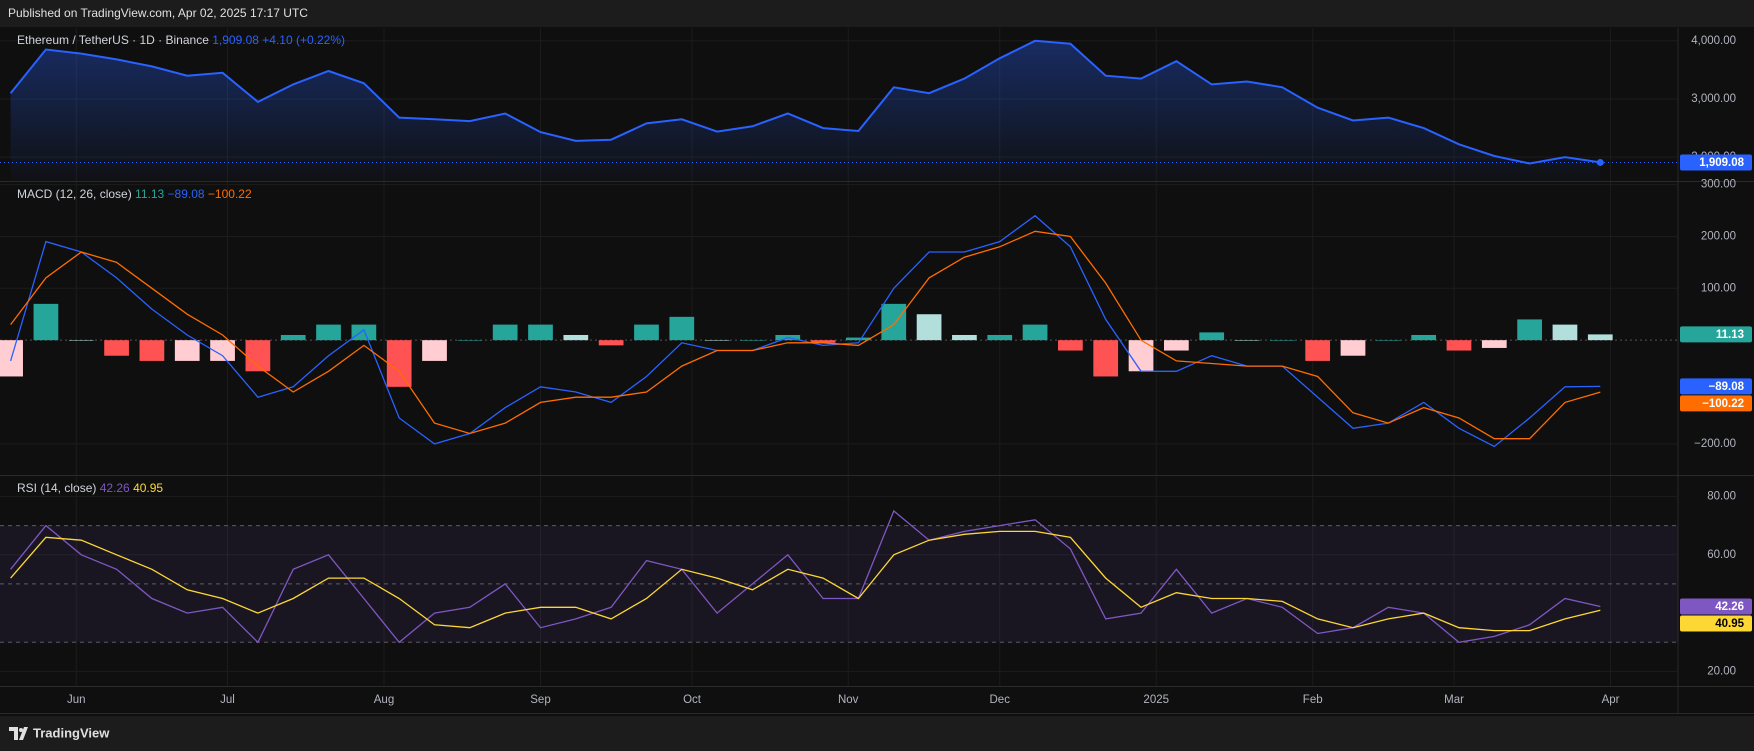  Describe the element at coordinates (186, 194) in the screenshot. I see `legend-value: −89.08` at that location.